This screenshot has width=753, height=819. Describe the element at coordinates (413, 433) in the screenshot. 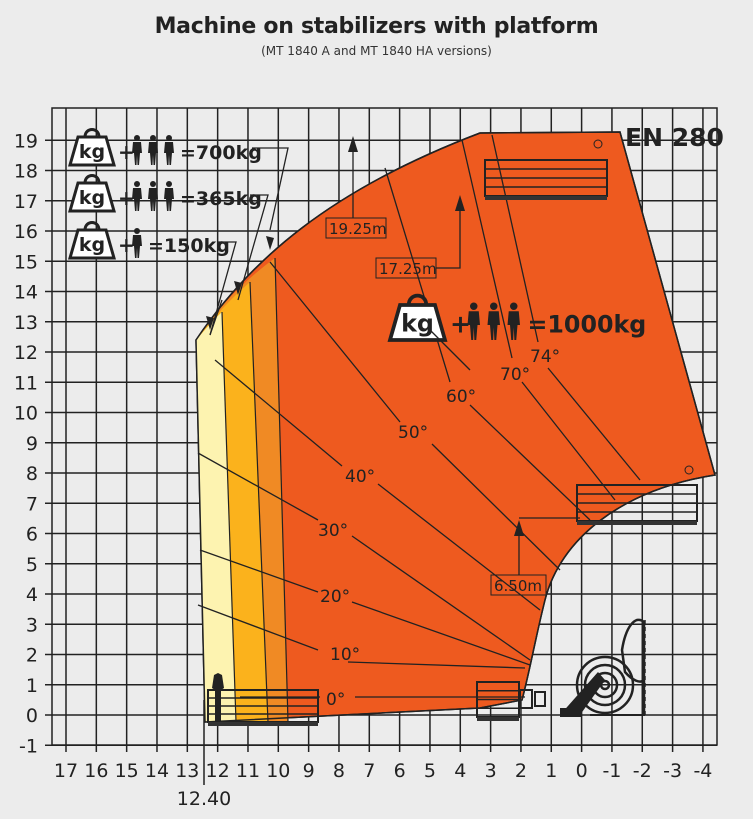

I see `angle-label: 50°` at that location.